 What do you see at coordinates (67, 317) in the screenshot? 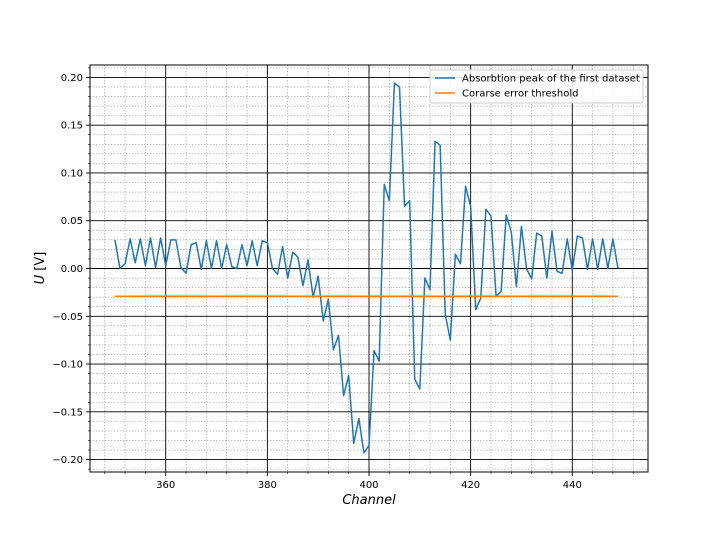
I see `y-tick-label: −0.05` at bounding box center [67, 317].